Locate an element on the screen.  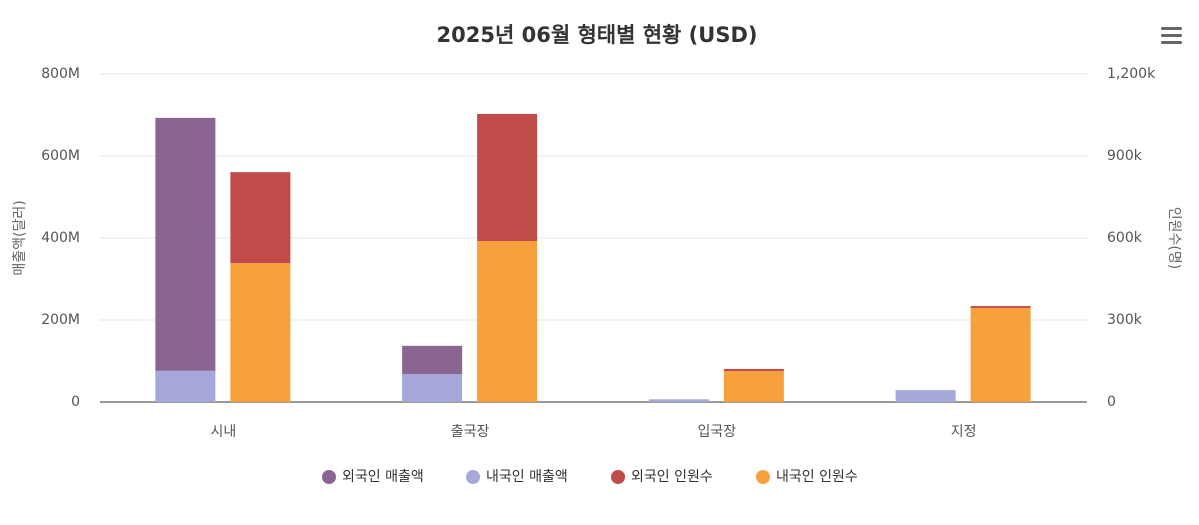
y2-axis-title: 인원수(명) is located at coordinates (1174, 238).